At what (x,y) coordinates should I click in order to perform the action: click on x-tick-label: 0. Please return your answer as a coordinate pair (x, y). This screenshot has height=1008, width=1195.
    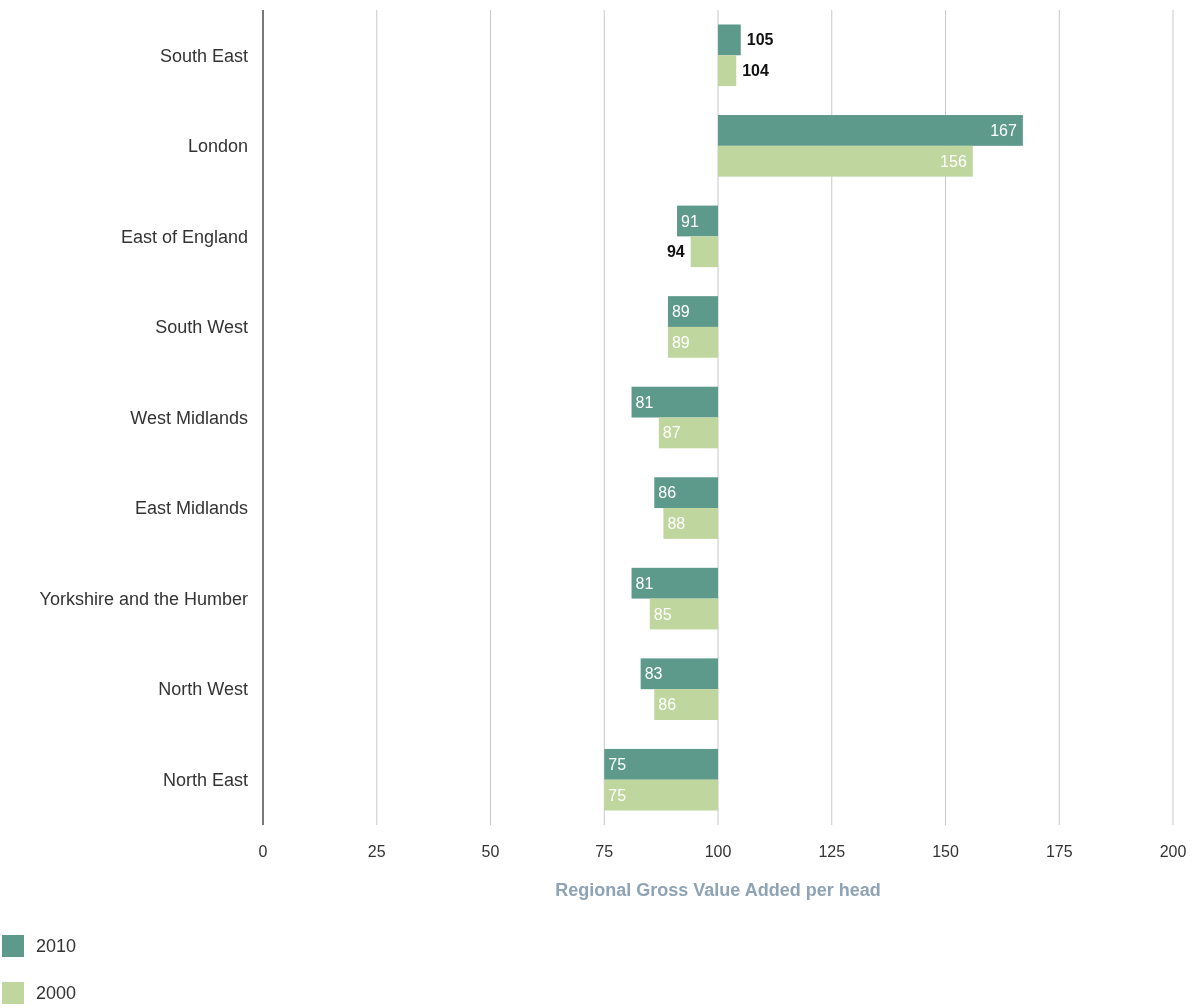
    Looking at the image, I should click on (263, 851).